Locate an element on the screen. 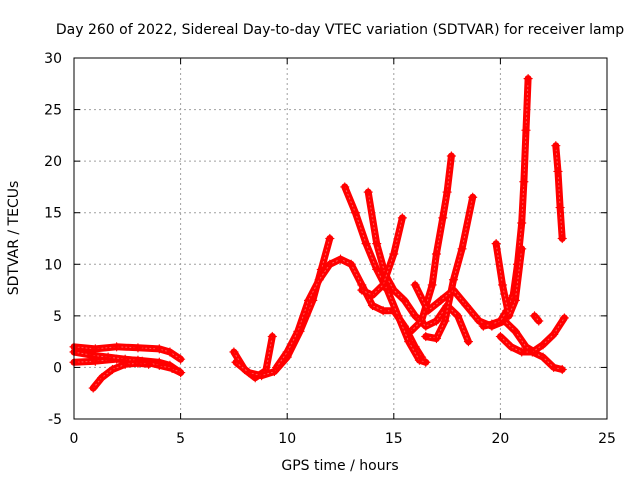 This screenshot has height=480, width=640. series-track-q is located at coordinates (536, 318).